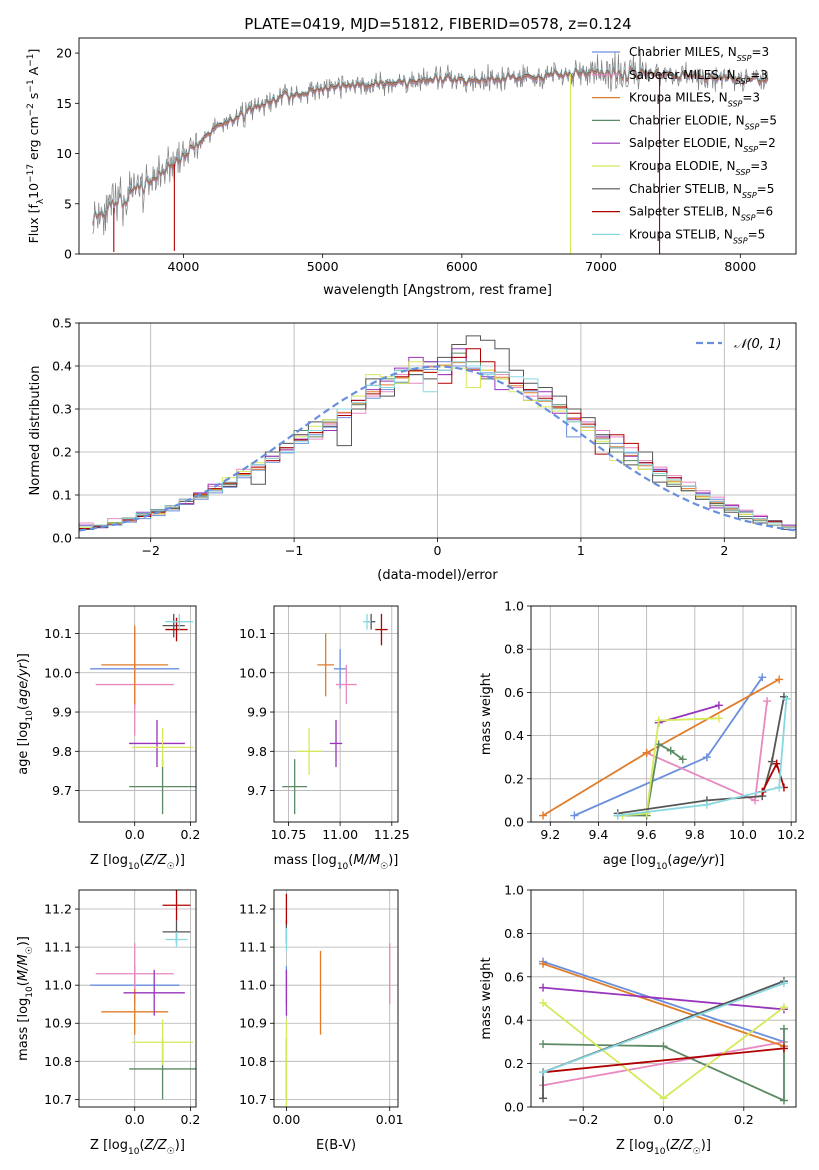 The height and width of the screenshot is (1170, 819). Describe the element at coordinates (143, 714) in the screenshot. I see `age-vs-metallicity-plot` at that location.